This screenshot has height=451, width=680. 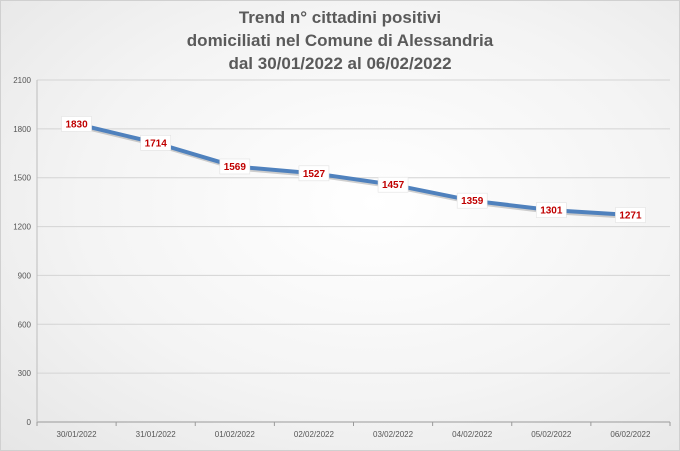 I want to click on data-label: 1457, so click(x=393, y=185).